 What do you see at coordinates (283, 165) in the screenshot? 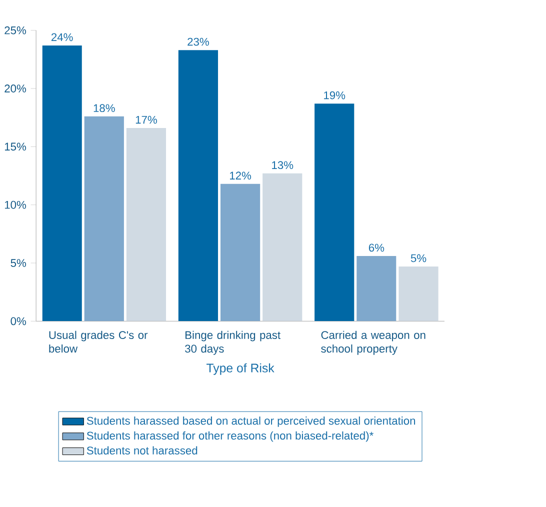
I see `data-label: 13%` at bounding box center [283, 165].